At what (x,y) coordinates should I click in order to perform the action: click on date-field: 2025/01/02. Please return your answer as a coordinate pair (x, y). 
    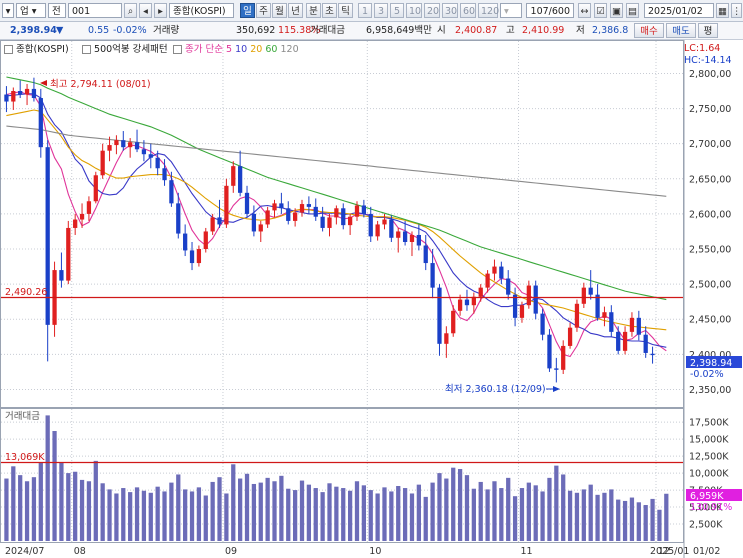
    Looking at the image, I should click on (679, 10).